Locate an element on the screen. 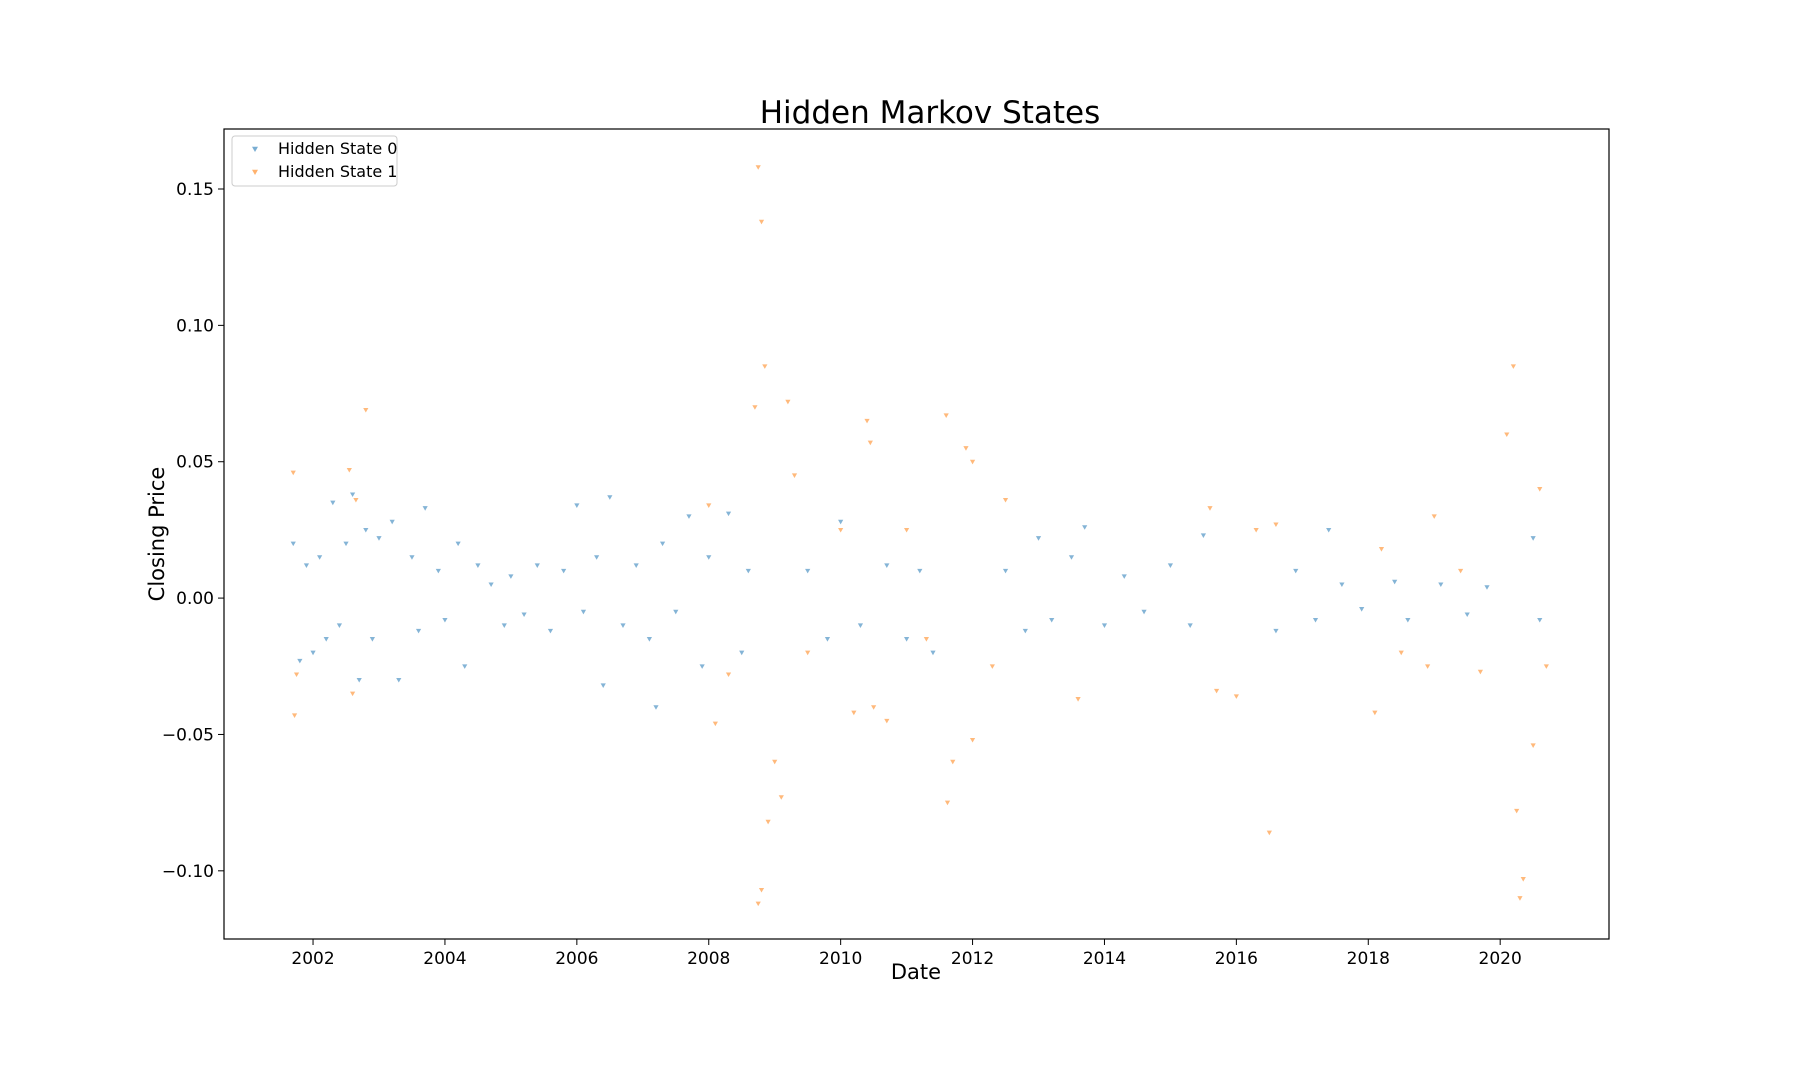  y-tick-label: −0.05 is located at coordinates (188, 735).